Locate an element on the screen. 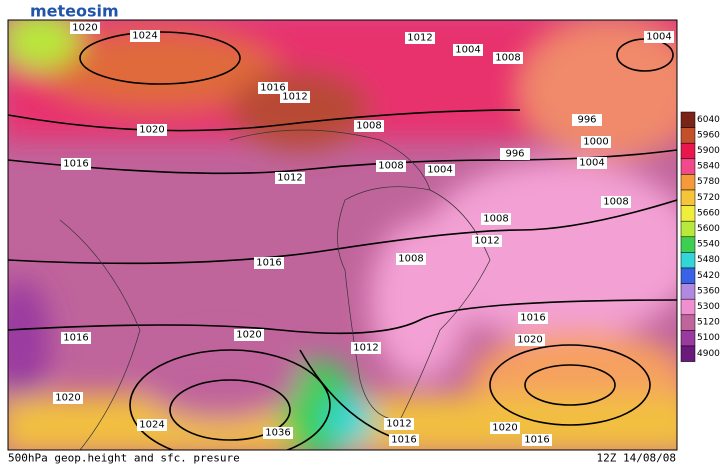 The height and width of the screenshot is (466, 720). colorbar-label: 4900 is located at coordinates (708, 354).